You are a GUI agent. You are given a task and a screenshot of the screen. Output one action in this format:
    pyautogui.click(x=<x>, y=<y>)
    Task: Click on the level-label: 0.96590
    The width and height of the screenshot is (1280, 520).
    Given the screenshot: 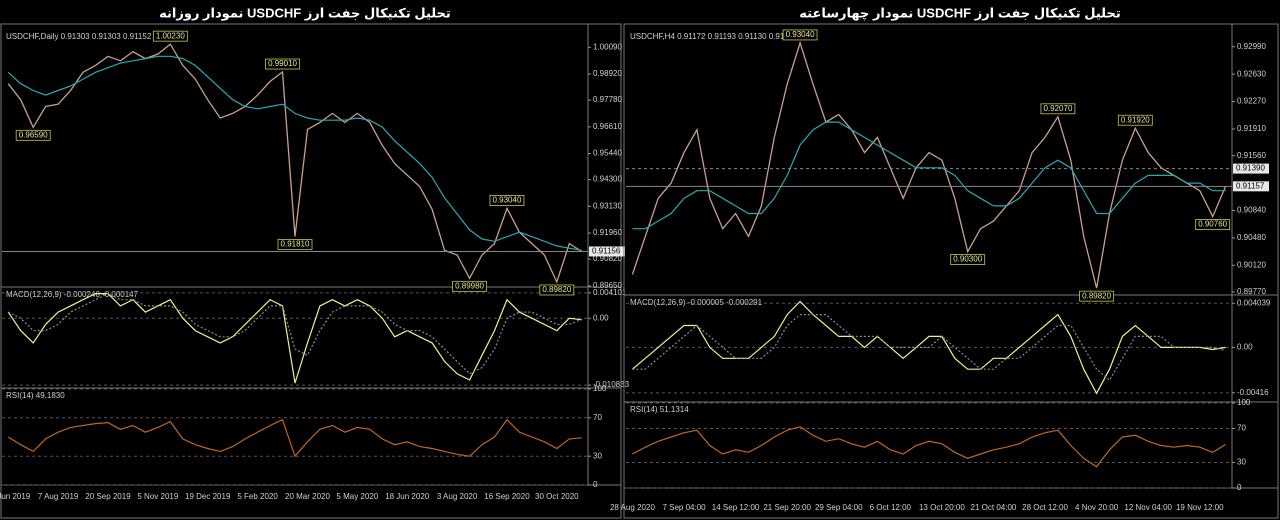 What is the action you would take?
    pyautogui.click(x=33, y=134)
    